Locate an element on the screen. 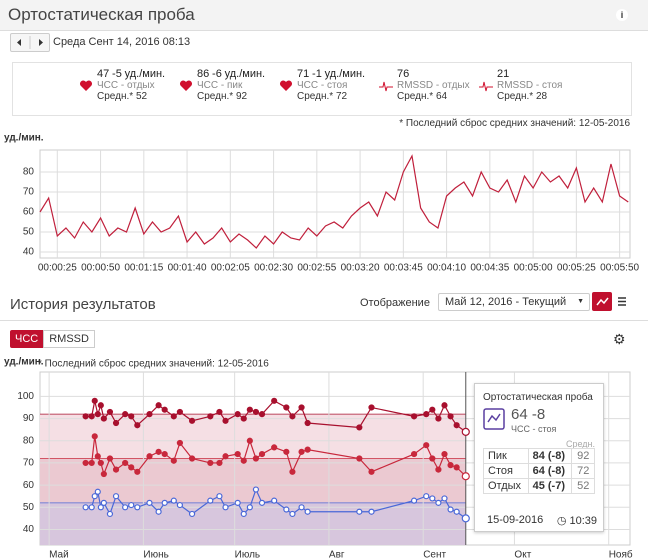 The width and height of the screenshot is (648, 560). tab-hr: ЧСС is located at coordinates (27, 339).